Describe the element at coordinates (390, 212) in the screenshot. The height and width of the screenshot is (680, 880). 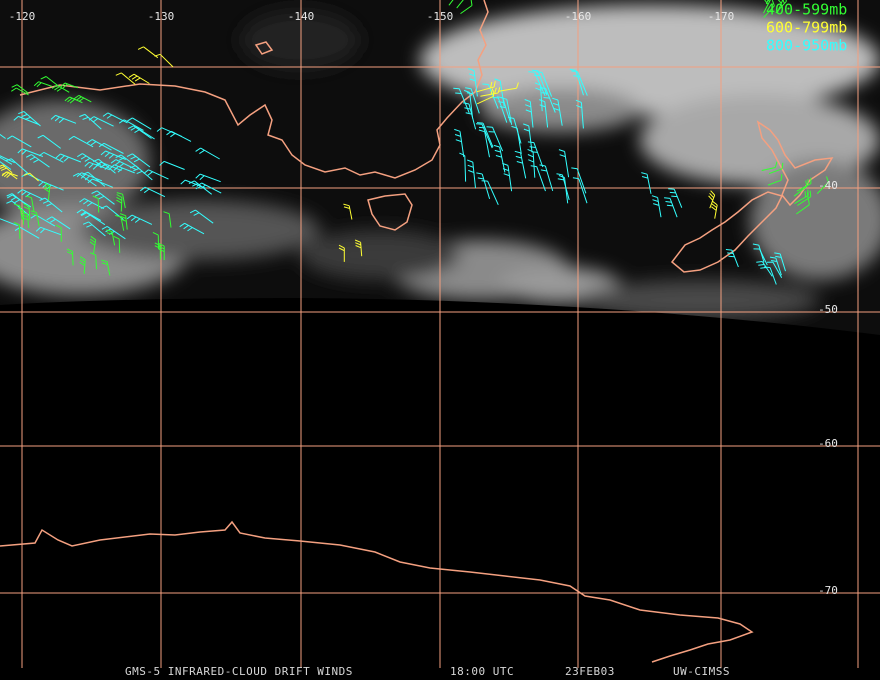
I see `tasmania-coast` at that location.